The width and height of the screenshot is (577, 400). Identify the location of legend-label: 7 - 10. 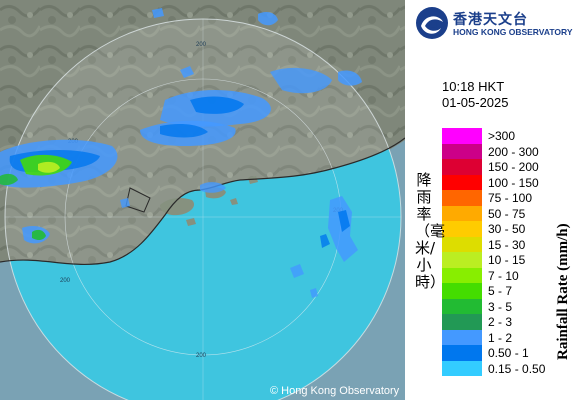
(503, 275).